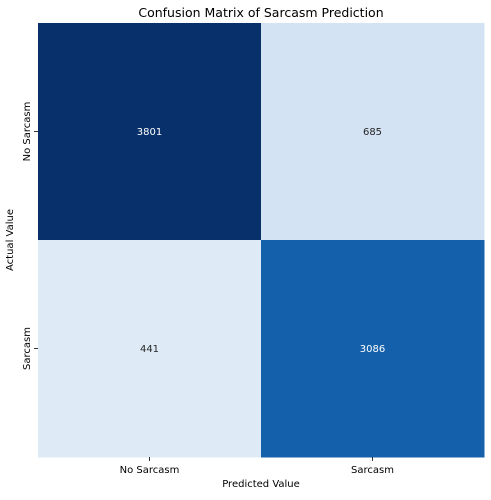 The width and height of the screenshot is (491, 500). I want to click on cell-value-no-sarcasm-sarcasm: 685, so click(372, 132).